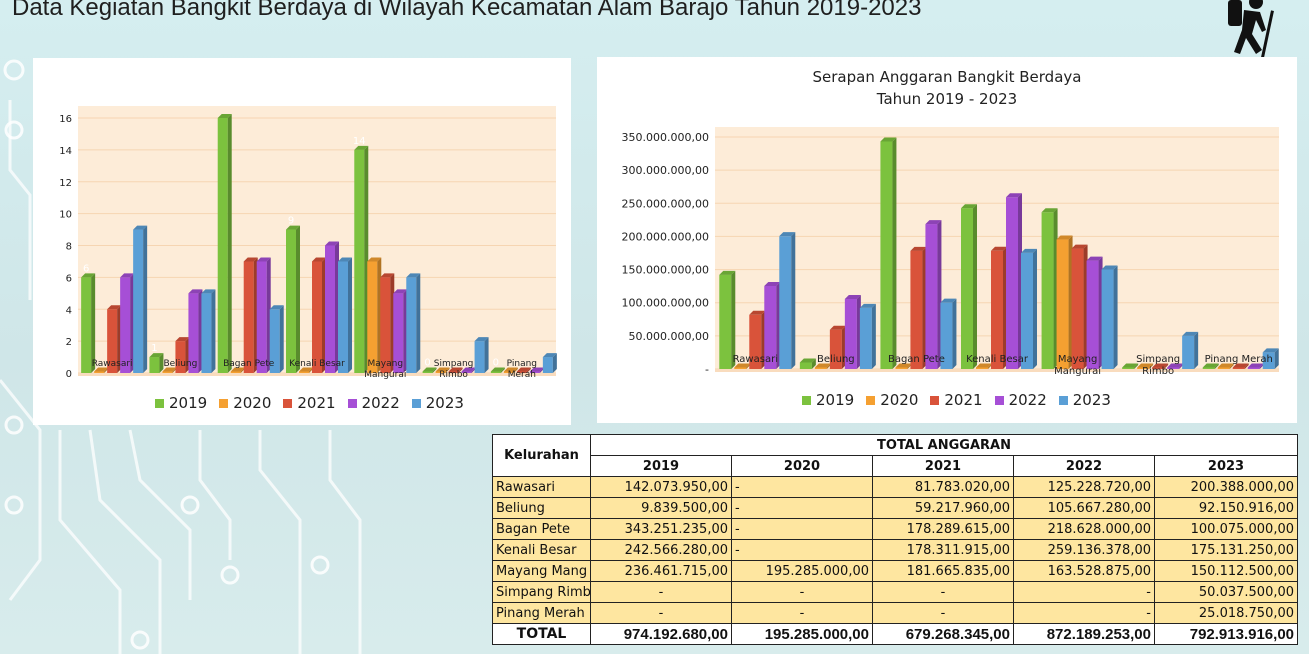  What do you see at coordinates (65, 151) in the screenshot?
I see `y-tick-label: 14` at bounding box center [65, 151].